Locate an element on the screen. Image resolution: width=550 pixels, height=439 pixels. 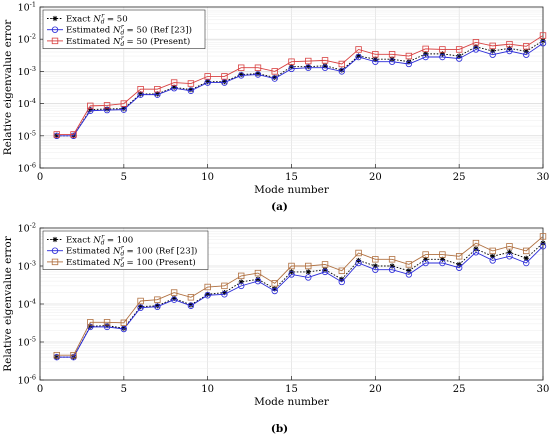
y-tick-label: 10⁻⁶ is located at coordinates (27, 380).